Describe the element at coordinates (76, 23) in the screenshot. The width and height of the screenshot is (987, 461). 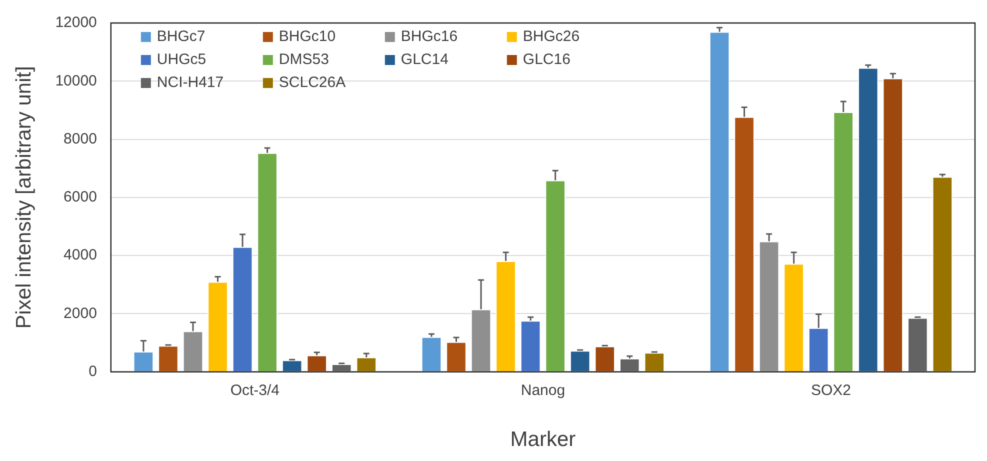
I see `y-tick-label: 12000` at that location.